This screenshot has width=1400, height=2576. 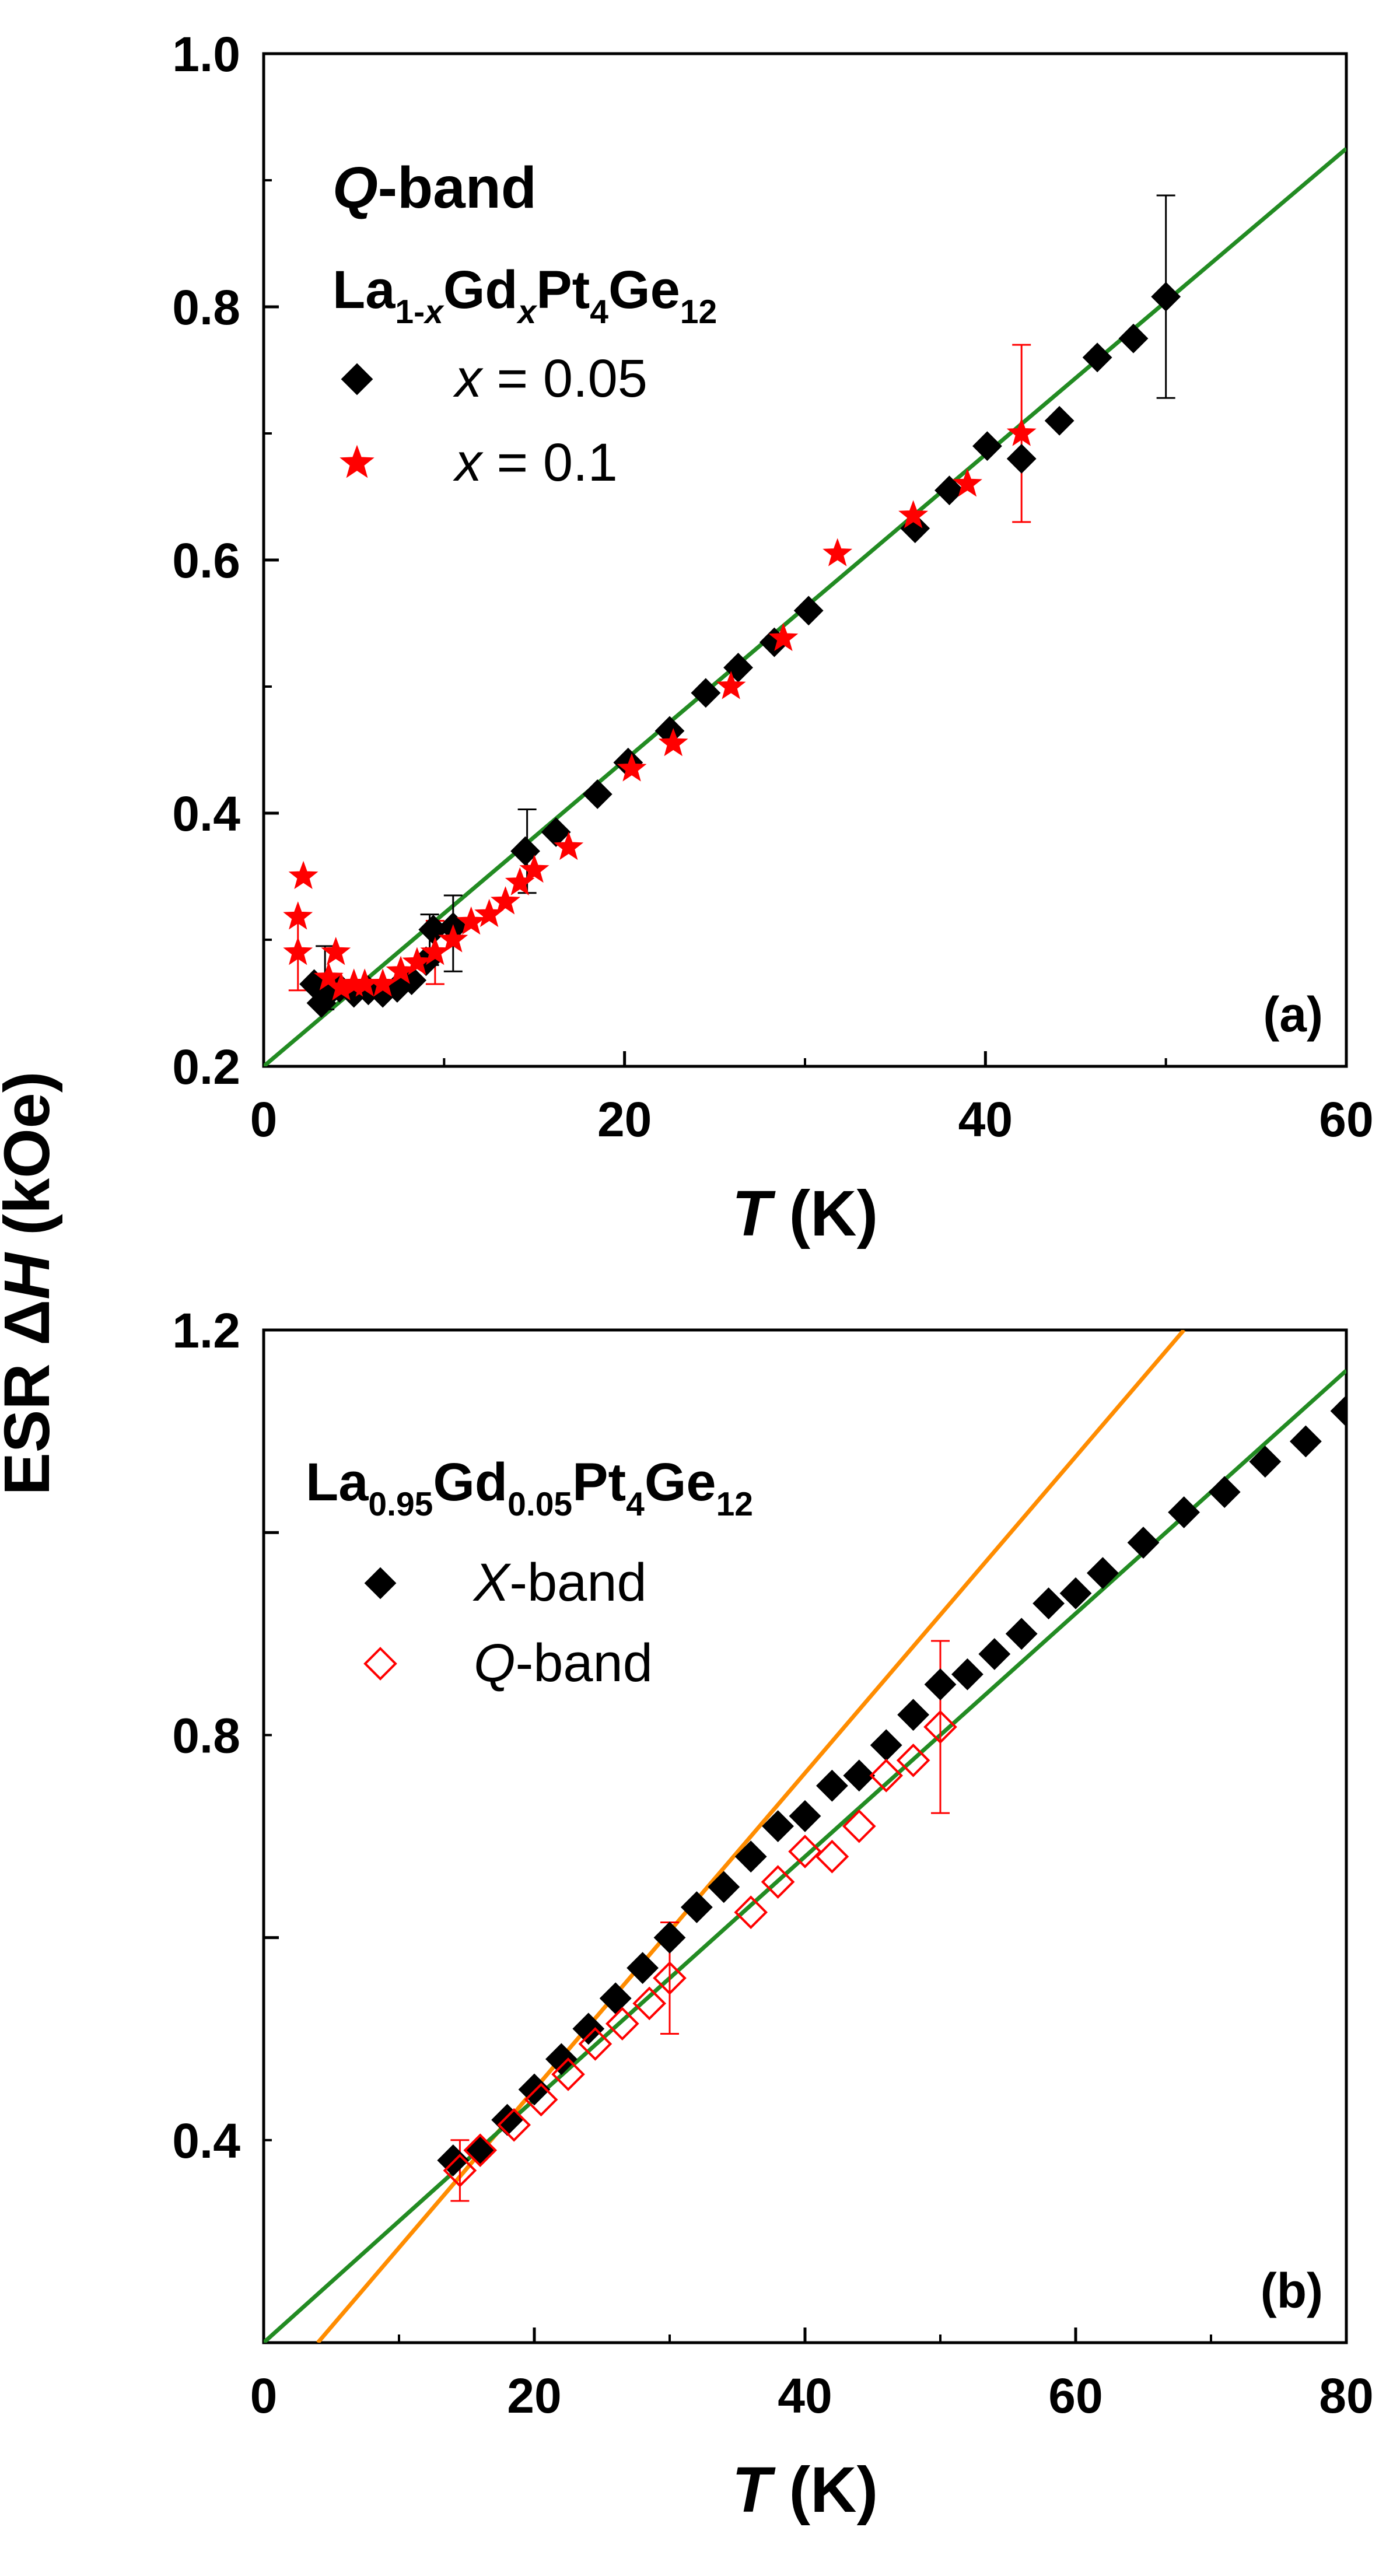 I want to click on x-tick-label: 0, so click(x=264, y=1119).